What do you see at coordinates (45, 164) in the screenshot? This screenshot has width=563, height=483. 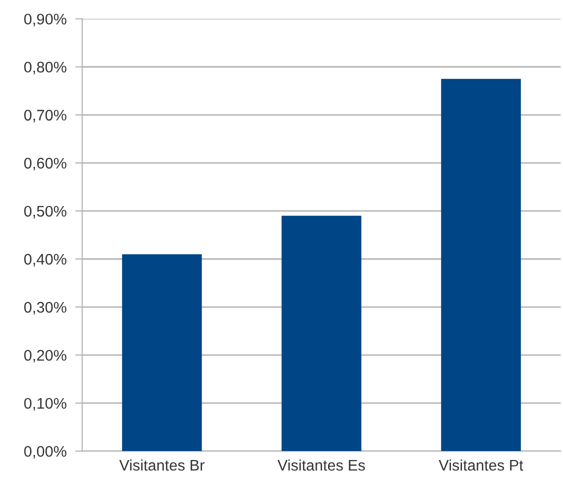 I see `y-tick-label: 0,60%` at bounding box center [45, 164].